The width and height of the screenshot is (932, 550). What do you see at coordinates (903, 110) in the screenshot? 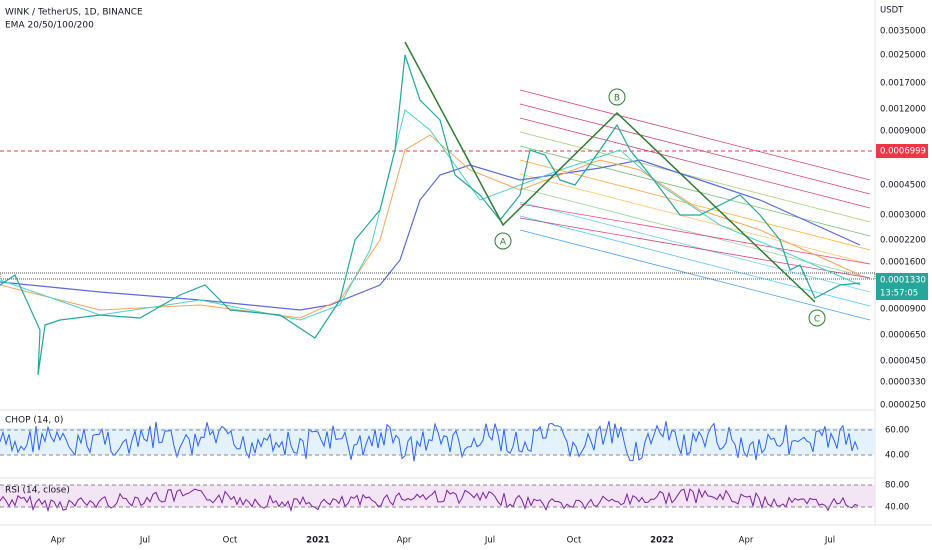
I see `price-label: 0.0012000` at bounding box center [903, 110].